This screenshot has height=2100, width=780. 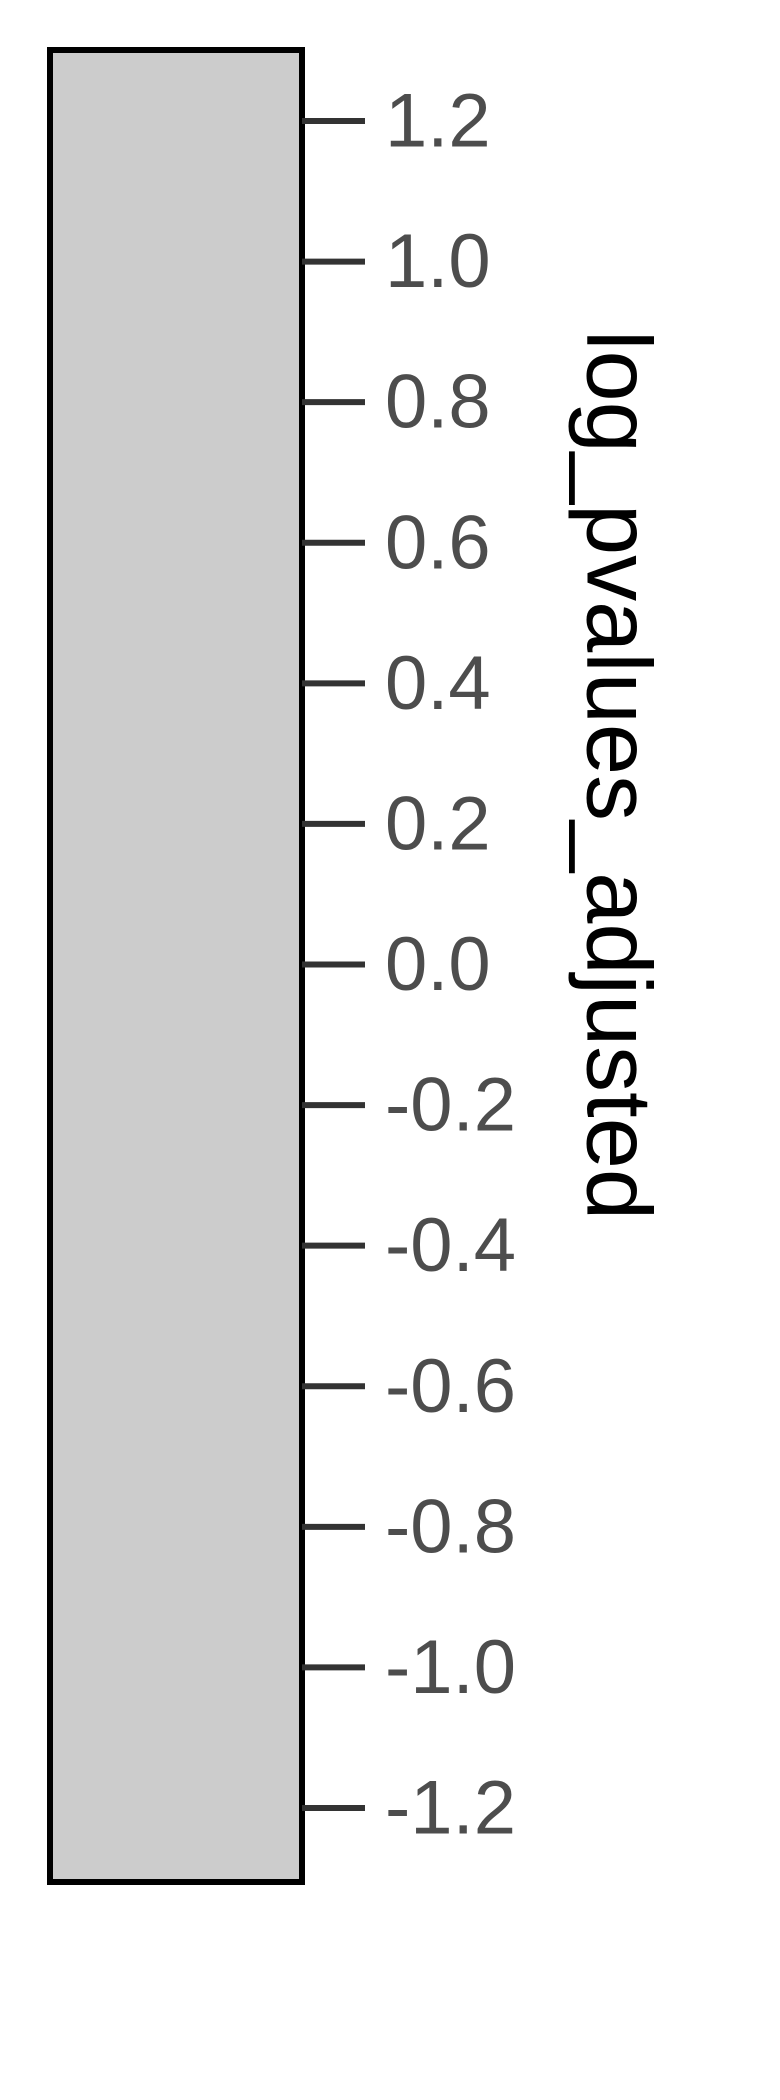 What do you see at coordinates (438, 402) in the screenshot?
I see `tick-label: 0.8` at bounding box center [438, 402].